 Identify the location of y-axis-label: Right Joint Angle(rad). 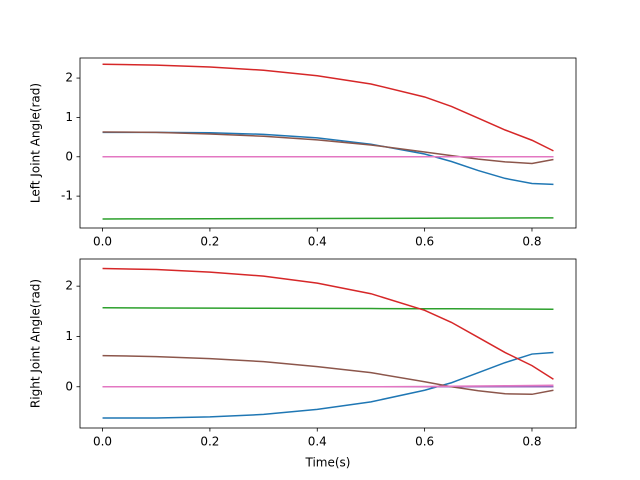
(36, 343).